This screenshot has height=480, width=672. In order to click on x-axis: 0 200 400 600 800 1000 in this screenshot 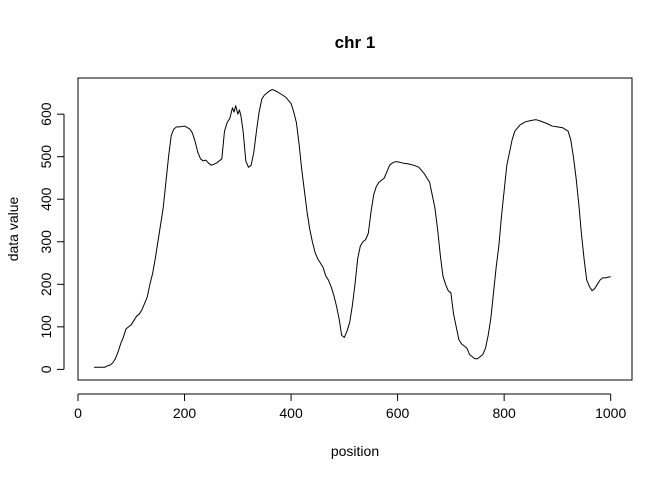, I will do `click(350, 407)`.